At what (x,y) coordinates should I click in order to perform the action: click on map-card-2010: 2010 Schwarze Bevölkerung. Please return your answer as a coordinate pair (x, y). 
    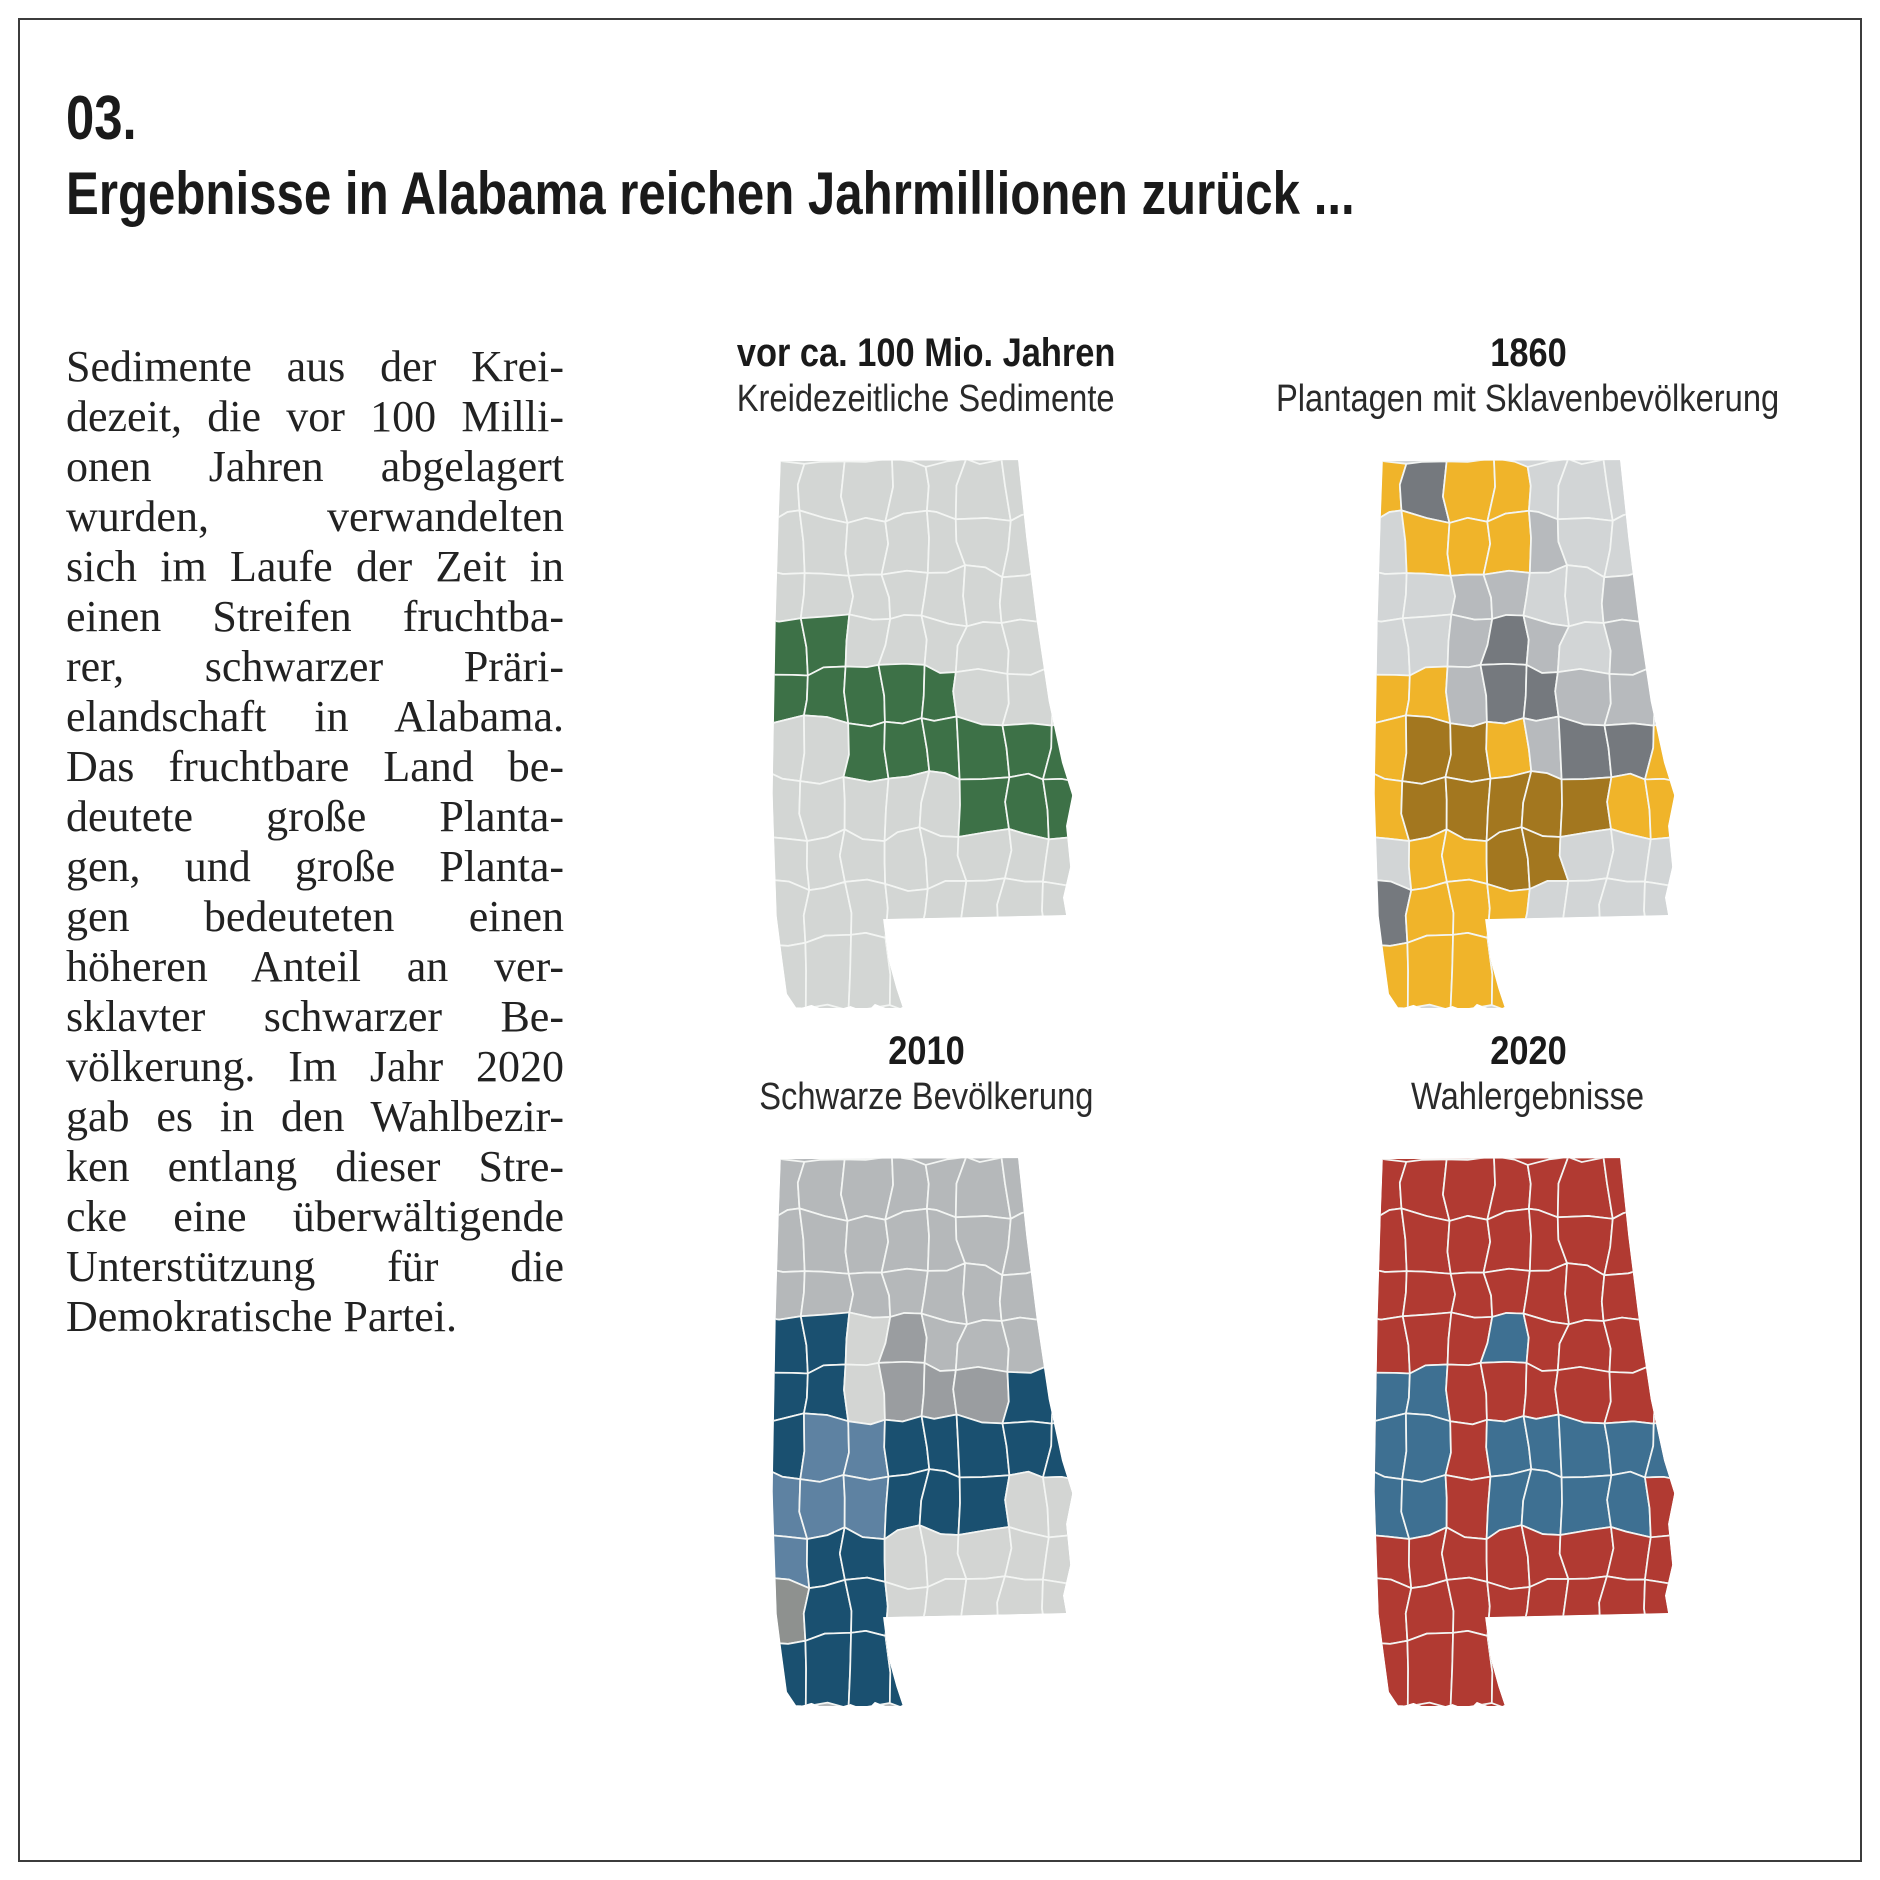
    Looking at the image, I should click on (926, 1367).